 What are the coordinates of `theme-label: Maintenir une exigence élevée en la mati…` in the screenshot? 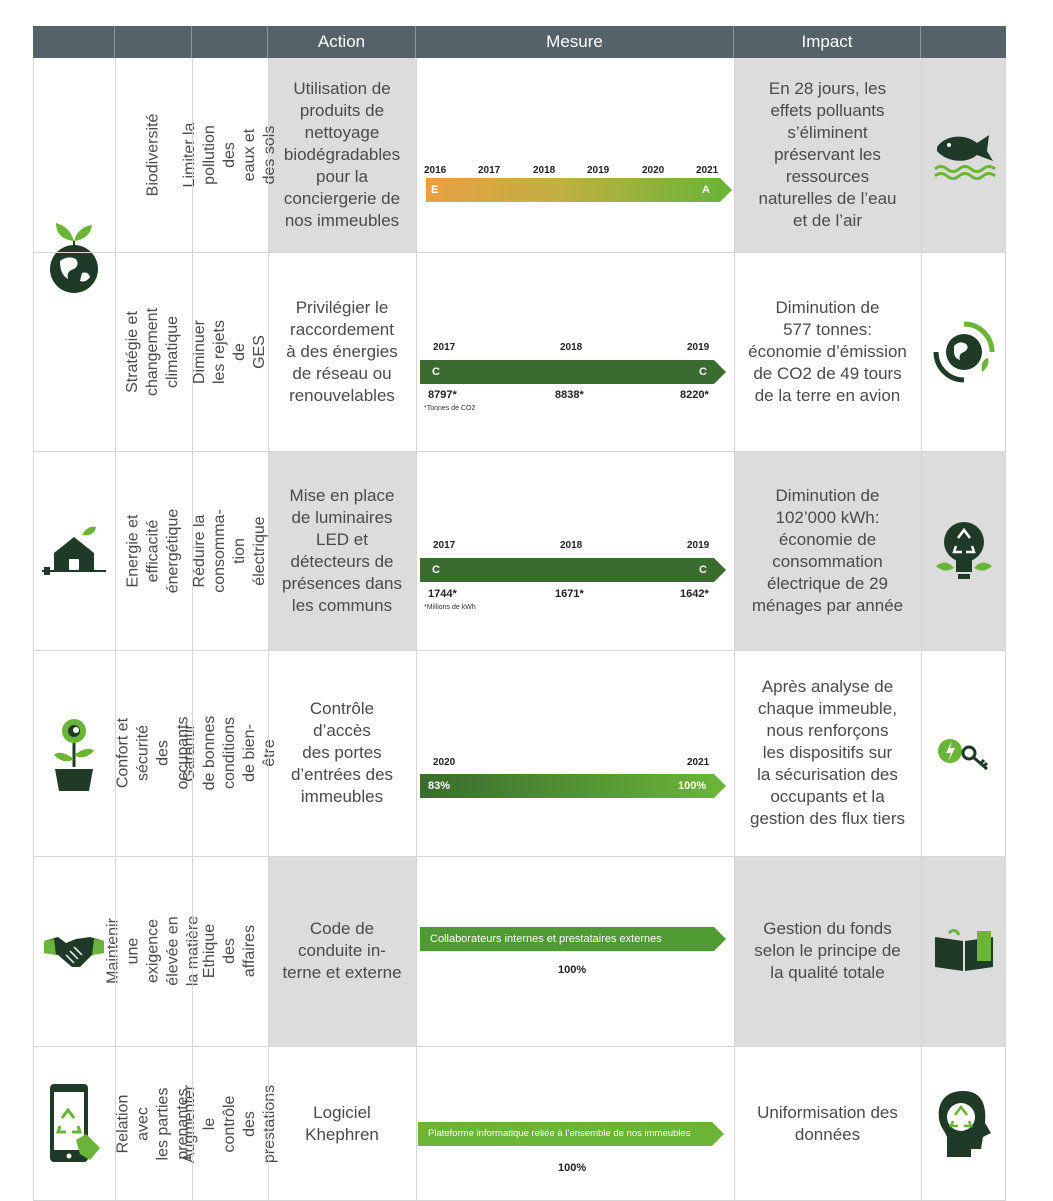 It's located at (153, 951).